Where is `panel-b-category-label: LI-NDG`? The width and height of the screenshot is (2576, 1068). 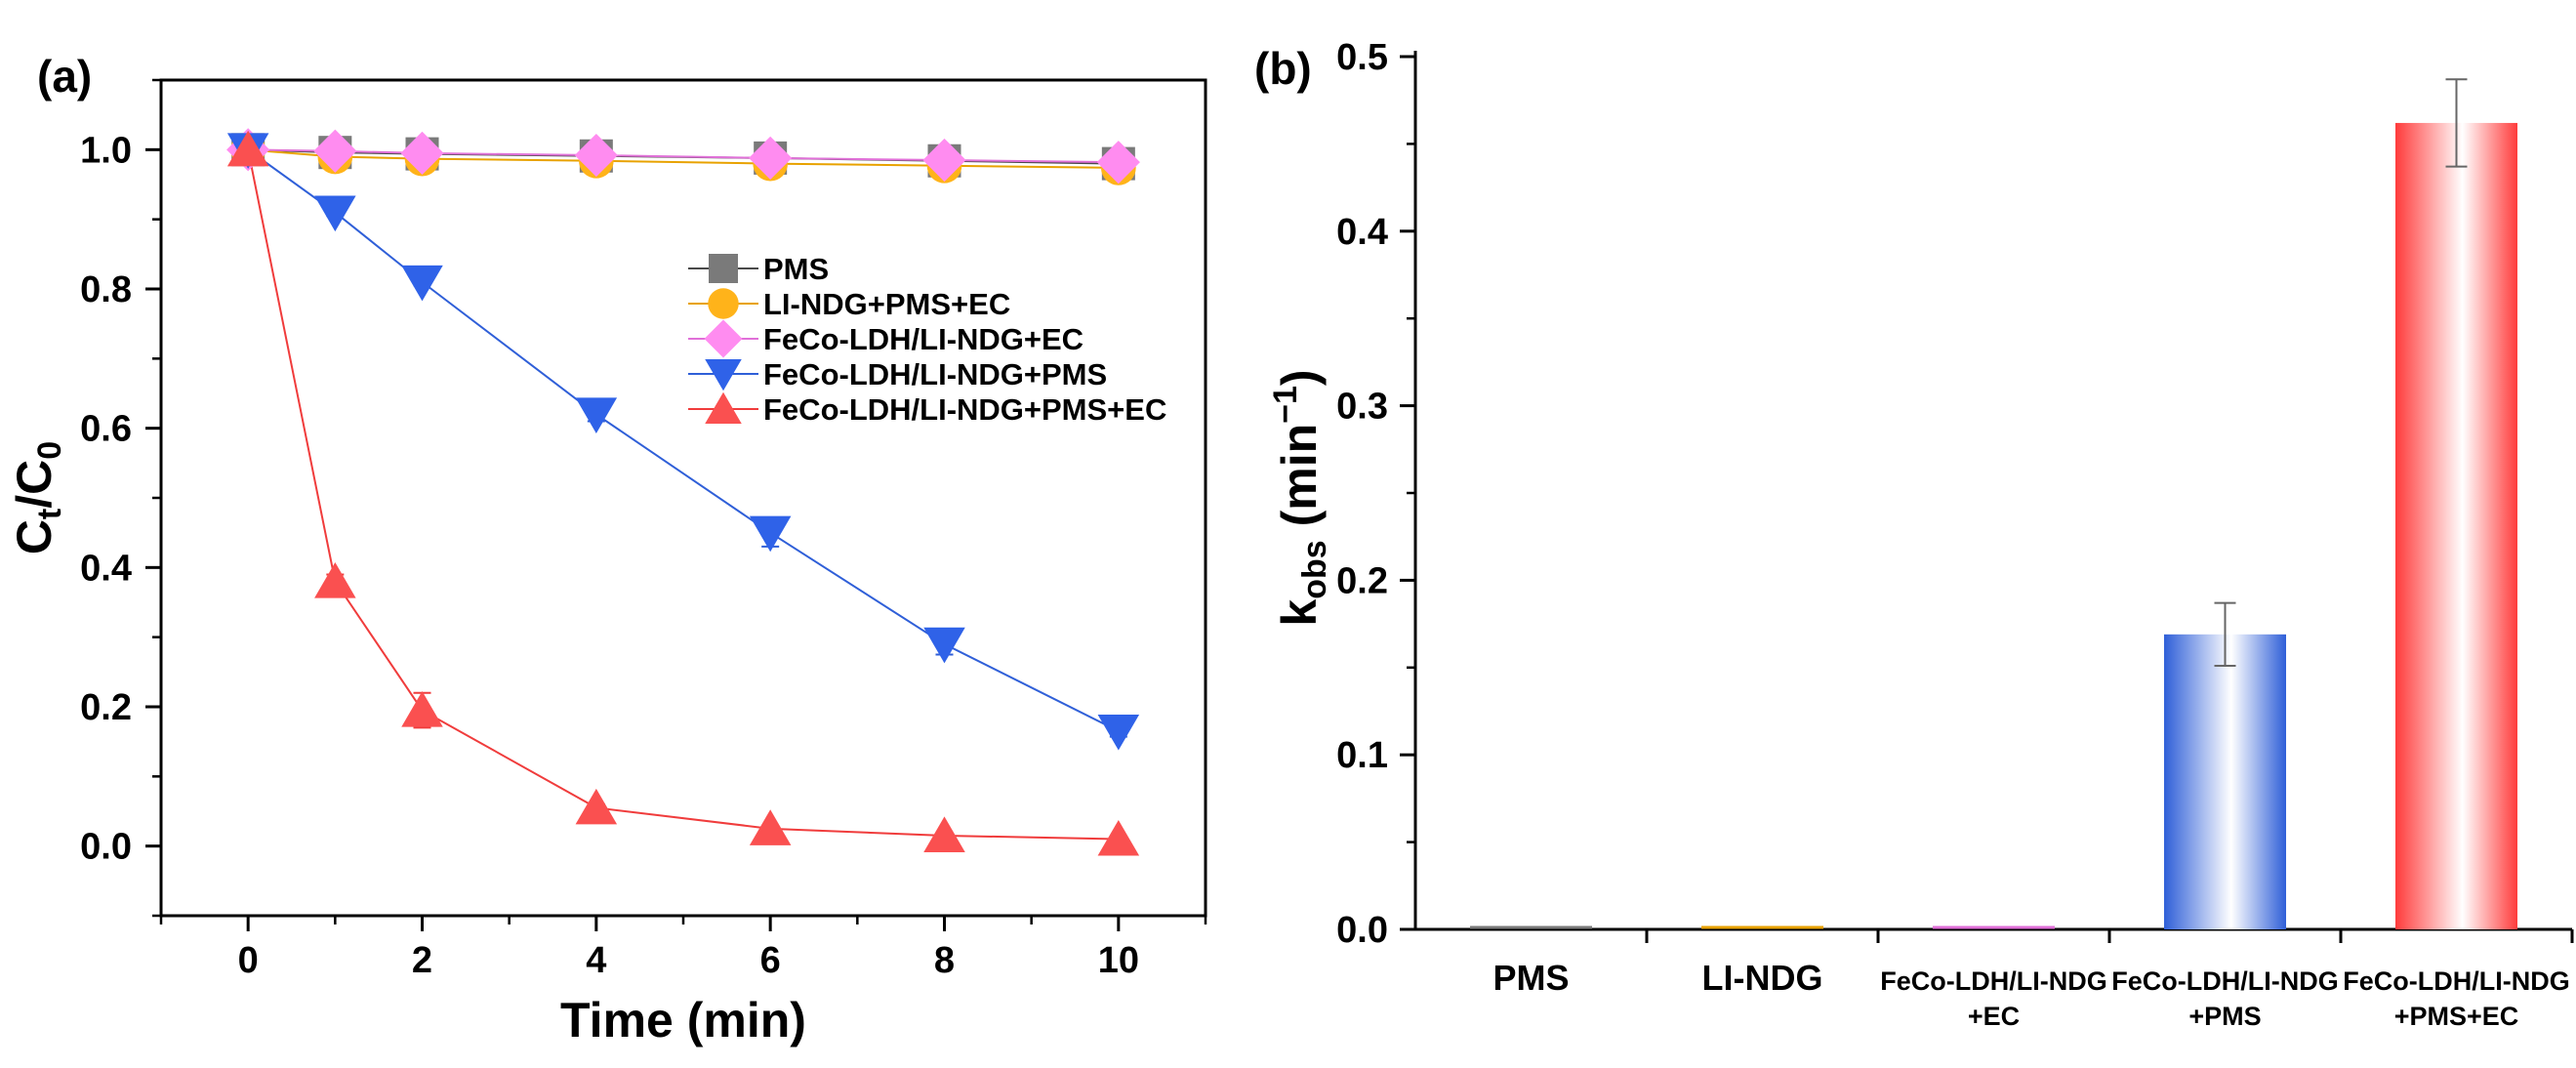 panel-b-category-label: LI-NDG is located at coordinates (1762, 978).